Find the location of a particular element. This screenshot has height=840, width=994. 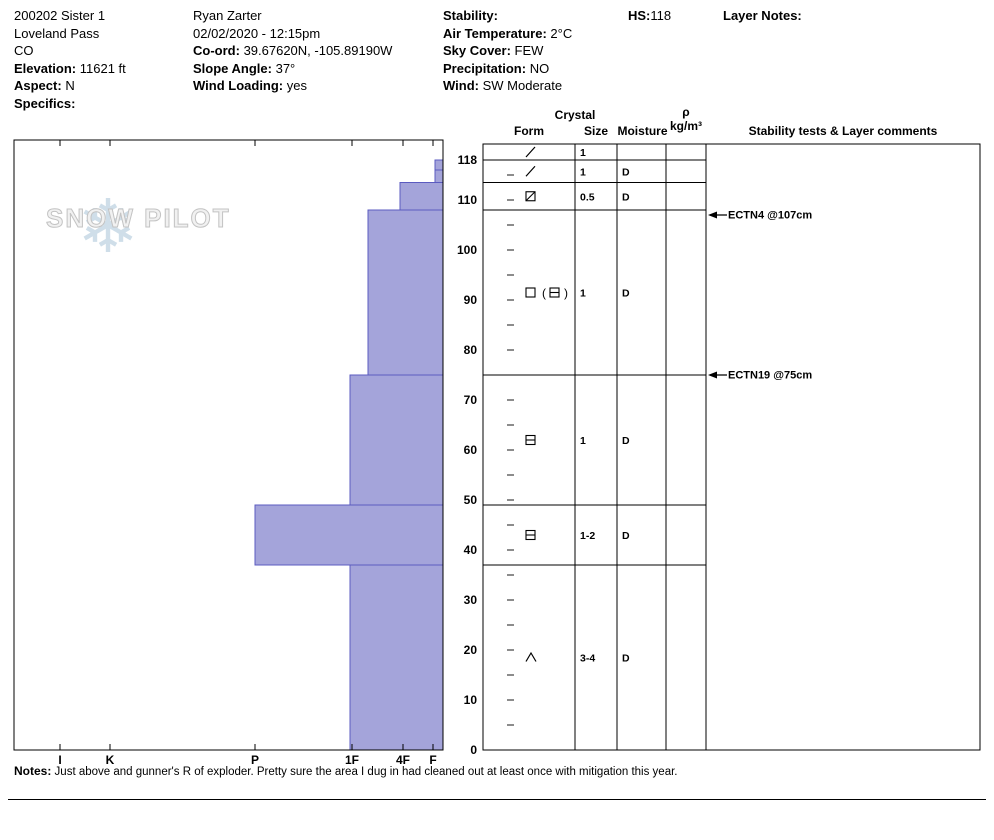

col-header-crystal: Crystal is located at coordinates (575, 115).